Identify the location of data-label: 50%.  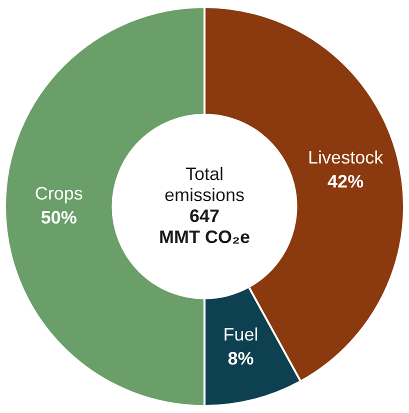
(58, 217).